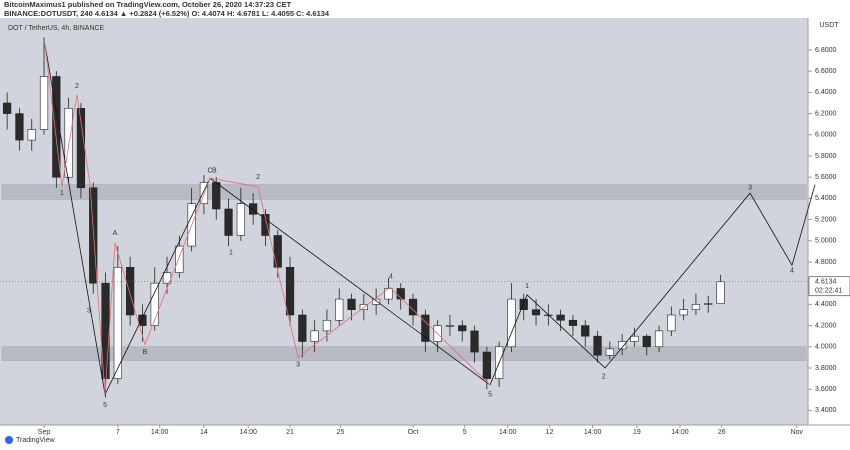 The height and width of the screenshot is (450, 850). I want to click on x-tick-label: 19, so click(637, 432).